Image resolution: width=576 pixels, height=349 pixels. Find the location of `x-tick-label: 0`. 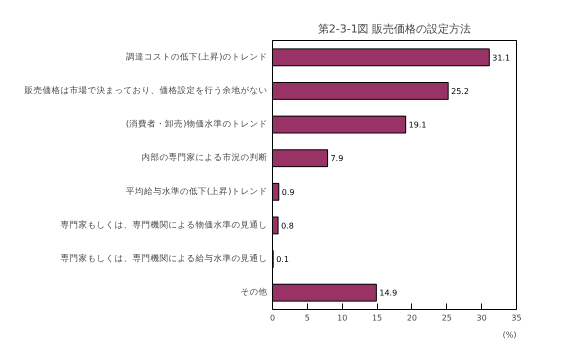

x-tick-label: 0 is located at coordinates (273, 318).